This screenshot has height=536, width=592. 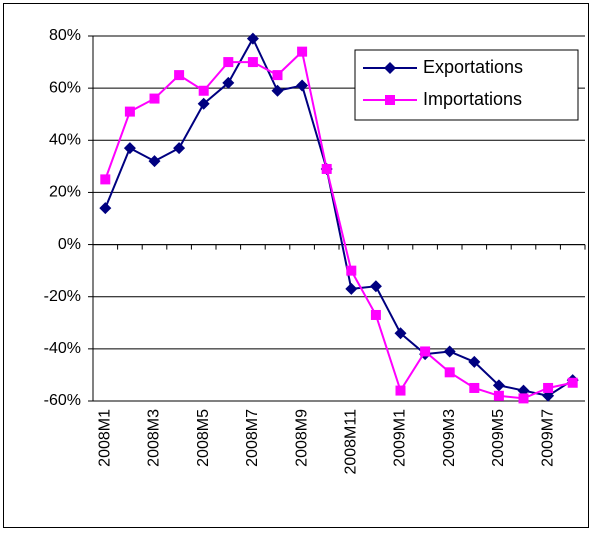 I want to click on y-tick-label: 0%, so click(x=69, y=244).